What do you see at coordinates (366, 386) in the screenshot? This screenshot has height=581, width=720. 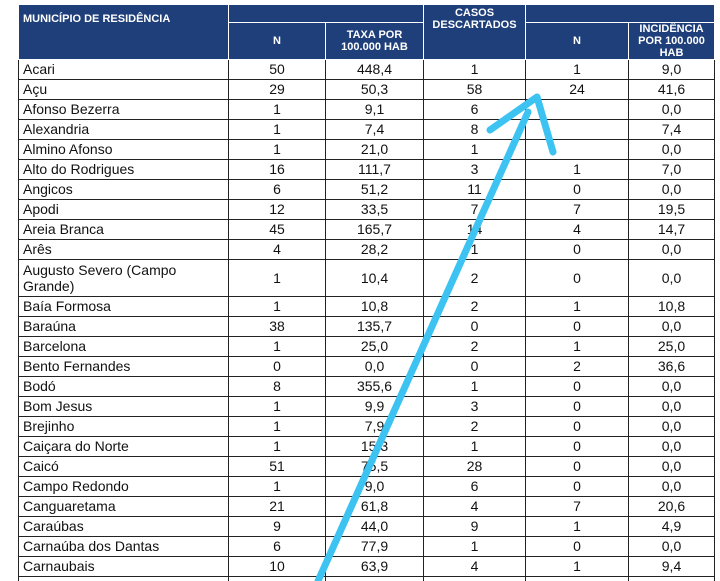 I see `table-row: Bodó 8 355,6 1 0 0,0` at bounding box center [366, 386].